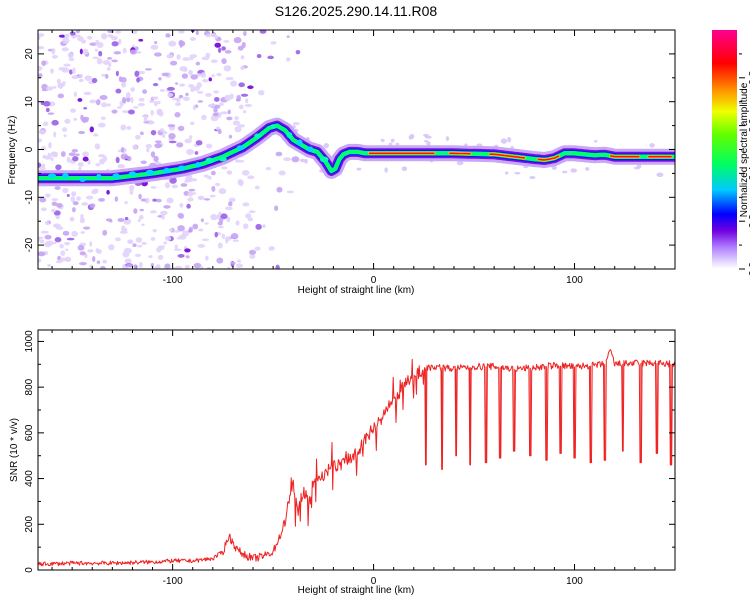  What do you see at coordinates (744, 149) in the screenshot?
I see `colorbar-label: Normalized spectral amplitude` at bounding box center [744, 149].